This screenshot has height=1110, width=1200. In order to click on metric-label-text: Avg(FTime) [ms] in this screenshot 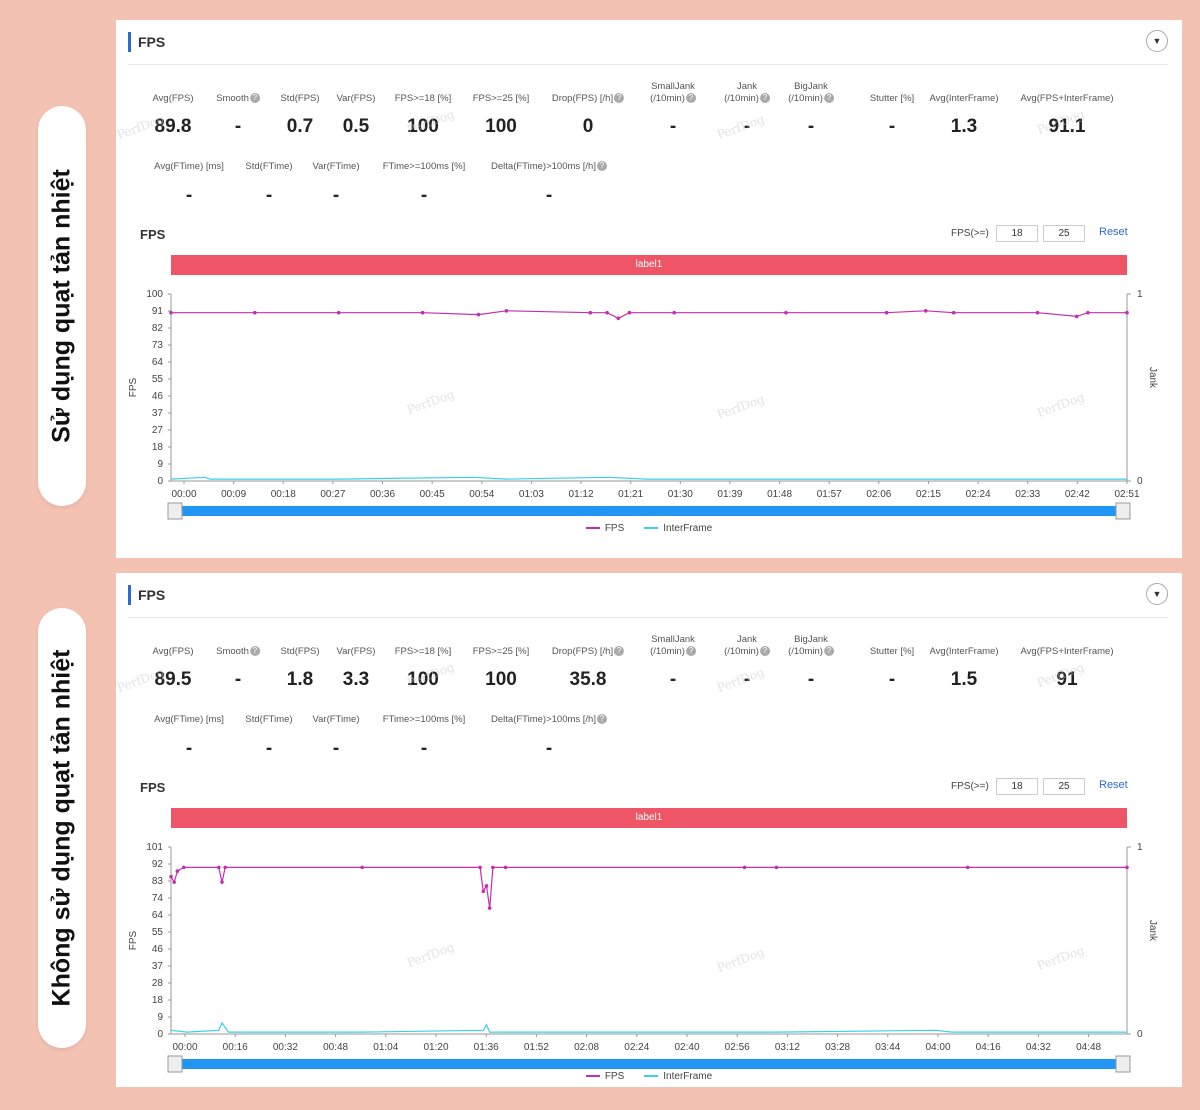, I will do `click(189, 166)`.